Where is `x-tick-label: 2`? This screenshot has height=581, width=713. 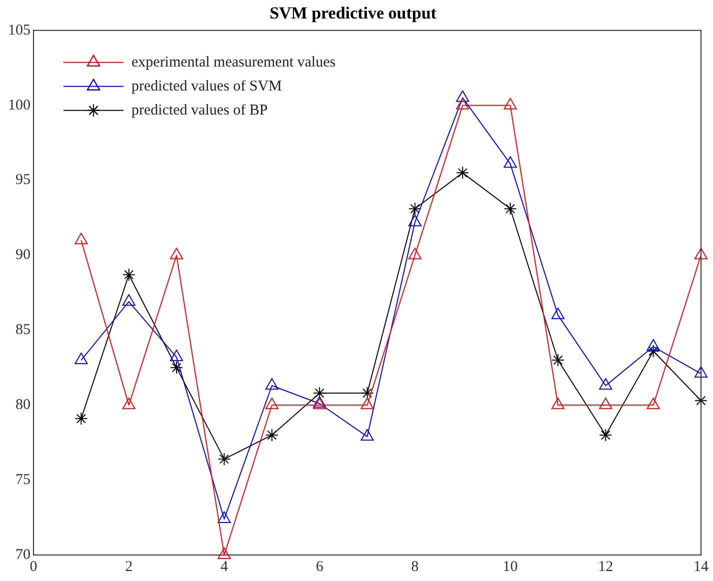
x-tick-label: 2 is located at coordinates (129, 566).